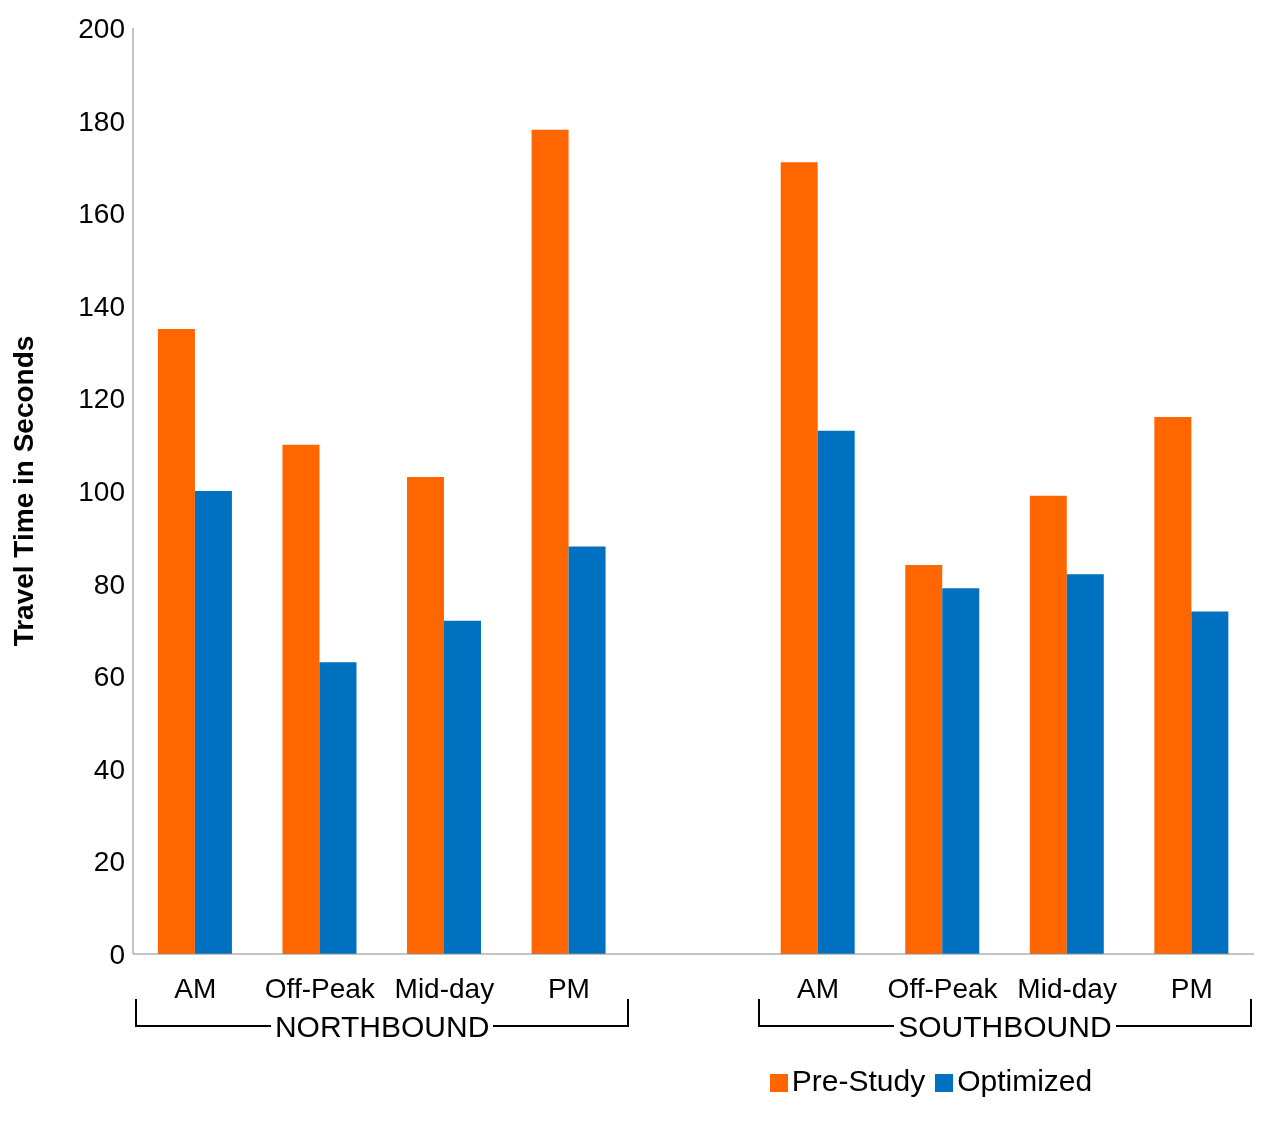 The height and width of the screenshot is (1121, 1272). I want to click on text: SOUTHBOUND, so click(1005, 1026).